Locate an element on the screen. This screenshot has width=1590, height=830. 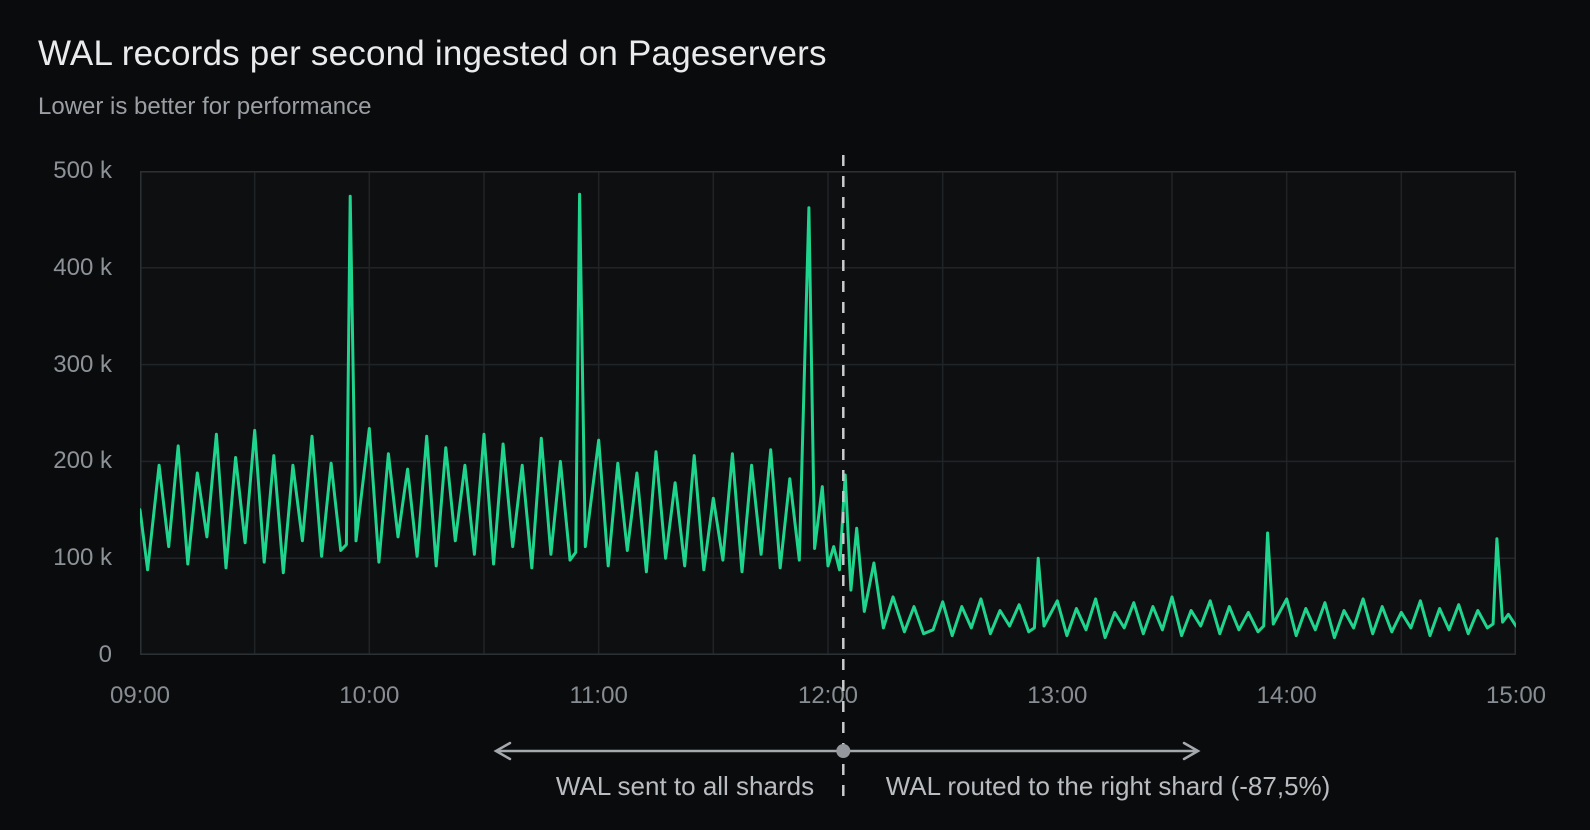
annotation-after-label: WAL routed to the right shard (-87,5%) is located at coordinates (1108, 786).